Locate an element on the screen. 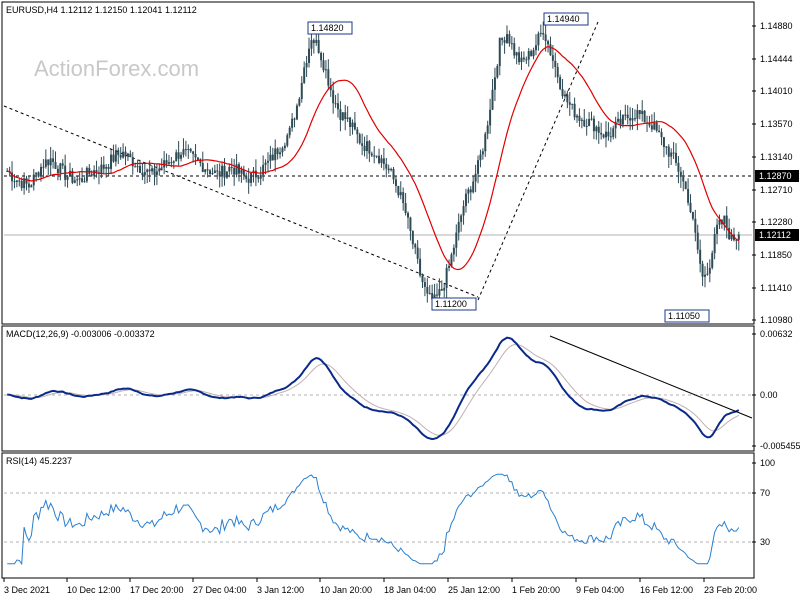  price-tick-label: 1.14880 is located at coordinates (776, 26).